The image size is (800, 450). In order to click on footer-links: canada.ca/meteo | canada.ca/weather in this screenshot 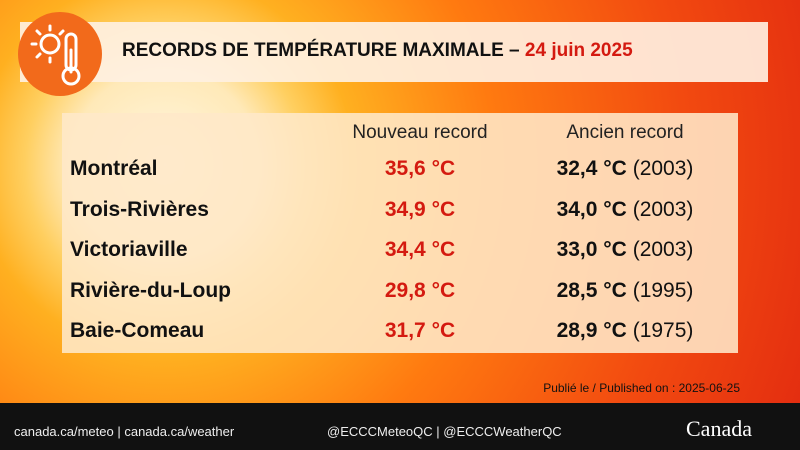, I will do `click(124, 431)`.